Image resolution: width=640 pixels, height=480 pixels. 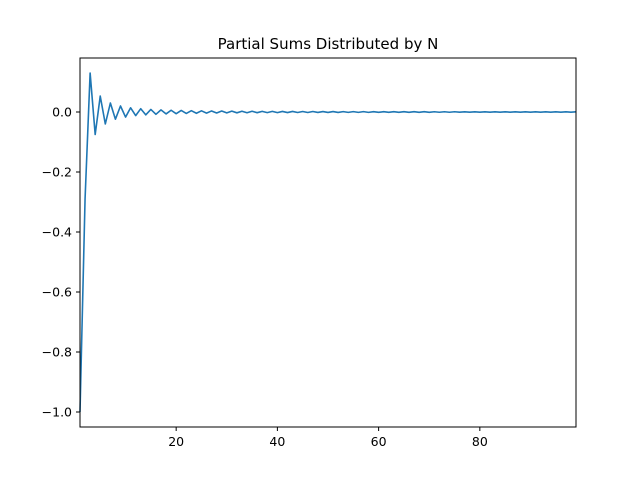 I want to click on y-tick-label: −0.6, so click(x=57, y=292).